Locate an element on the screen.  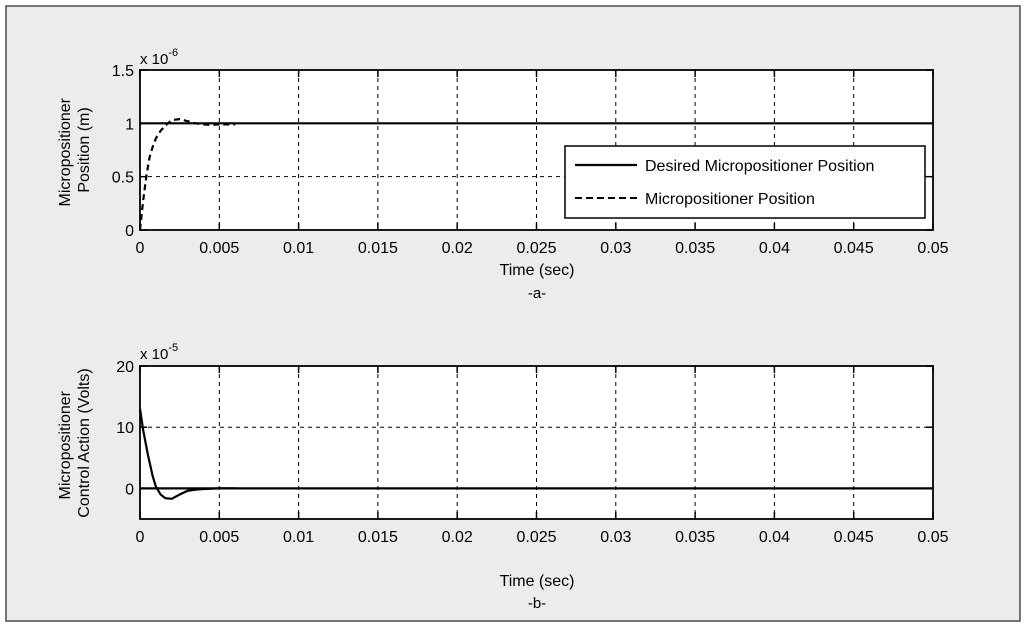
panel-a-y-tick-label: 1 is located at coordinates (129, 124).